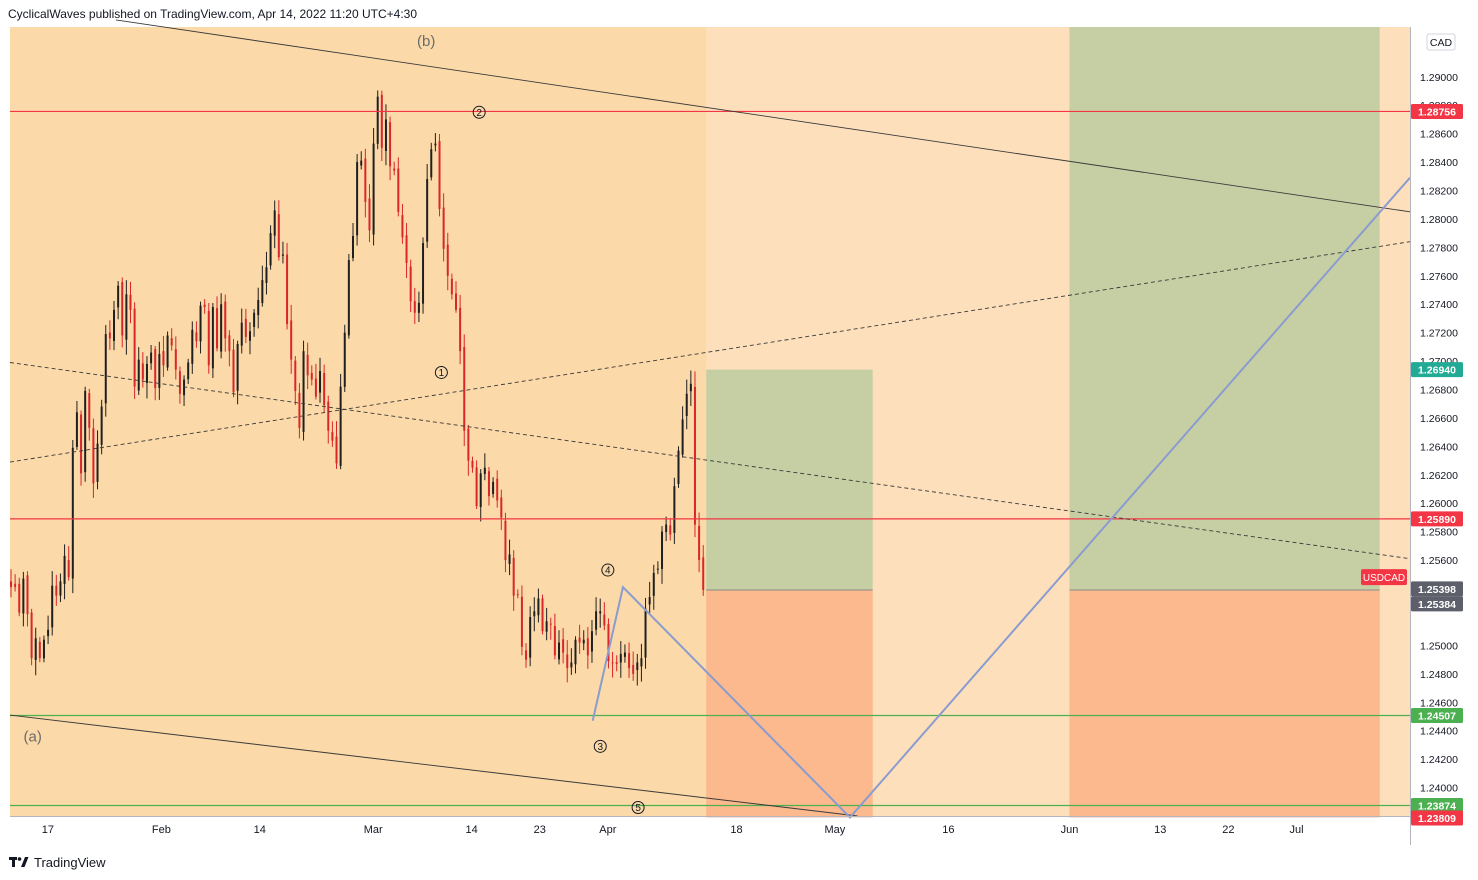  Describe the element at coordinates (1439, 760) in the screenshot. I see `price-tick-label: 1.24200` at that location.